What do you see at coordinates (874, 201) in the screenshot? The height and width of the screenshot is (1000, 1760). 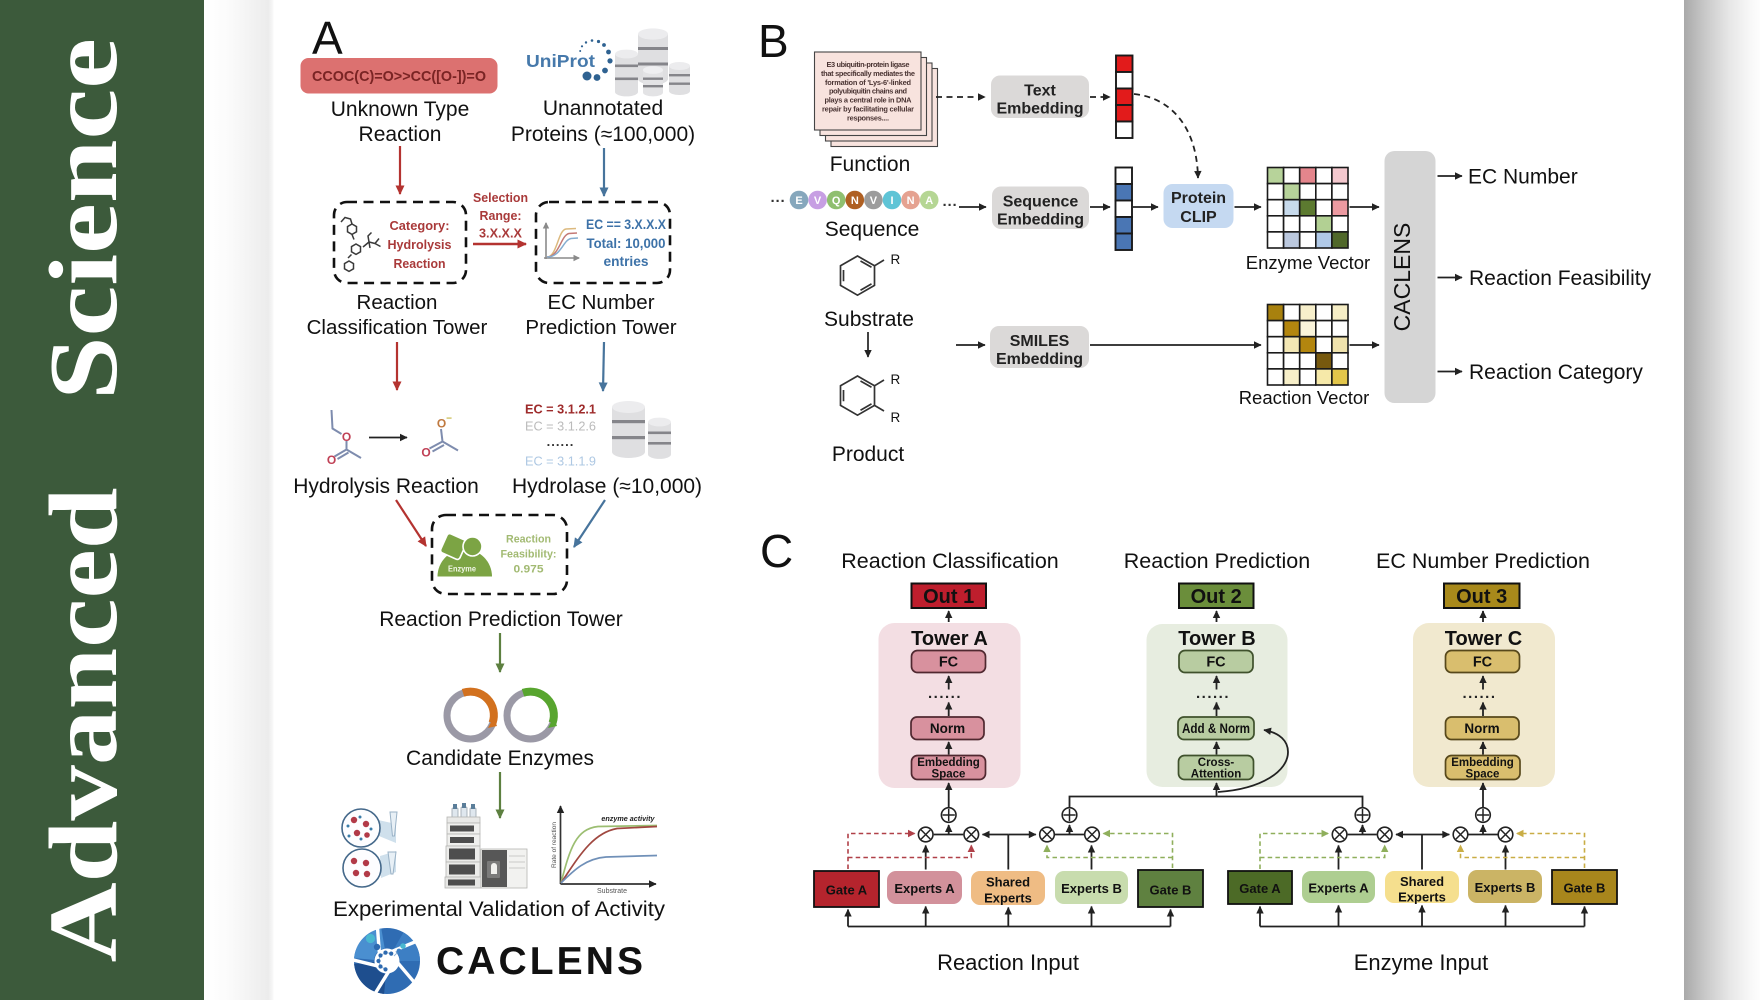 I see `svg-text: V` at bounding box center [874, 201].